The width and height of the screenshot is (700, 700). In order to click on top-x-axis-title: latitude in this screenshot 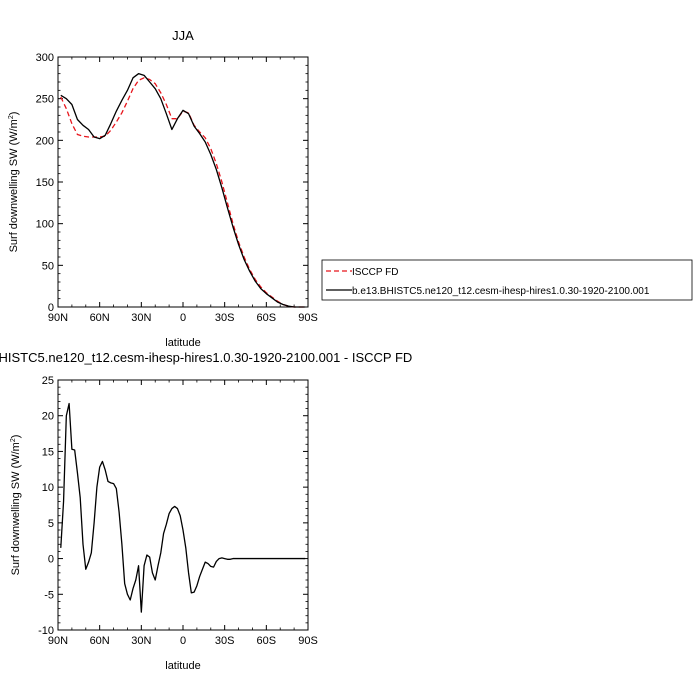, I will do `click(182, 343)`.